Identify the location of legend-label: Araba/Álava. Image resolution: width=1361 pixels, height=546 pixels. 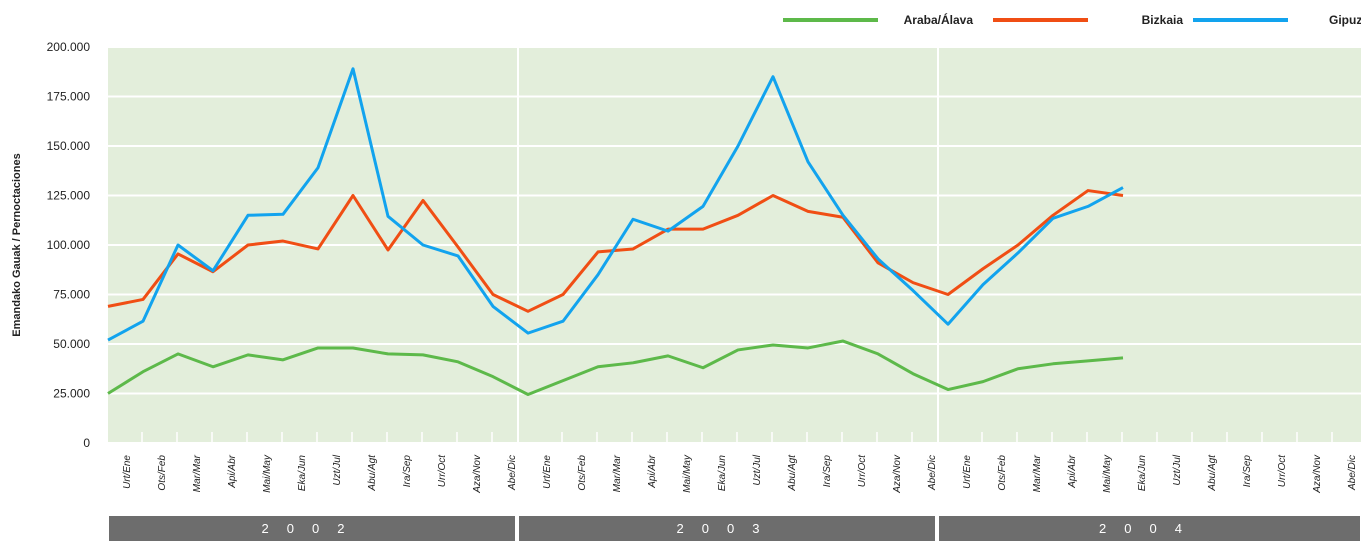
(939, 19).